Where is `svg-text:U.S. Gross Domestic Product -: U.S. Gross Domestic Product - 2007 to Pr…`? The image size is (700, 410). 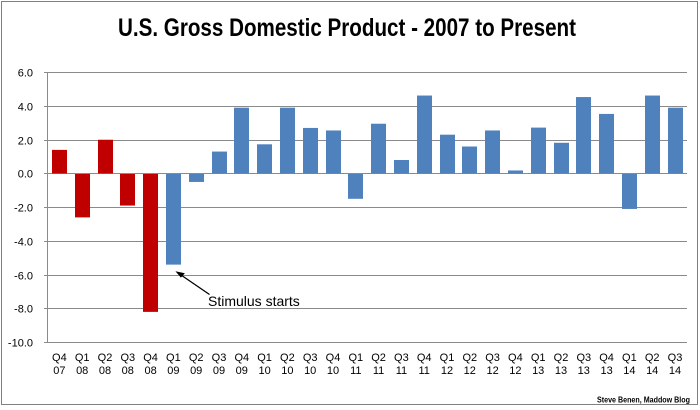
svg-text:U.S. Gross Domestic Product -: U.S. Gross Domestic Product - 2007 to Pr… is located at coordinates (347, 28).